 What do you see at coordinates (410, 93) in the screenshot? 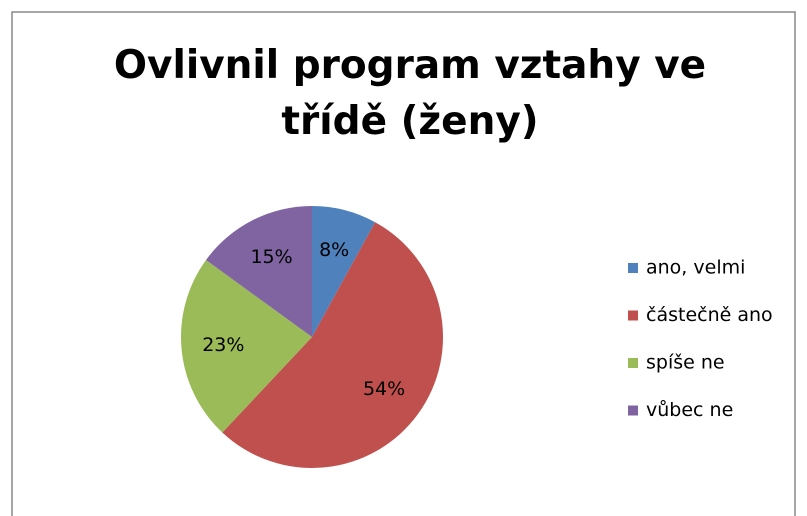
I see `chart-title: Ovlivnil program vztahy ve třídě (ženy)` at bounding box center [410, 93].